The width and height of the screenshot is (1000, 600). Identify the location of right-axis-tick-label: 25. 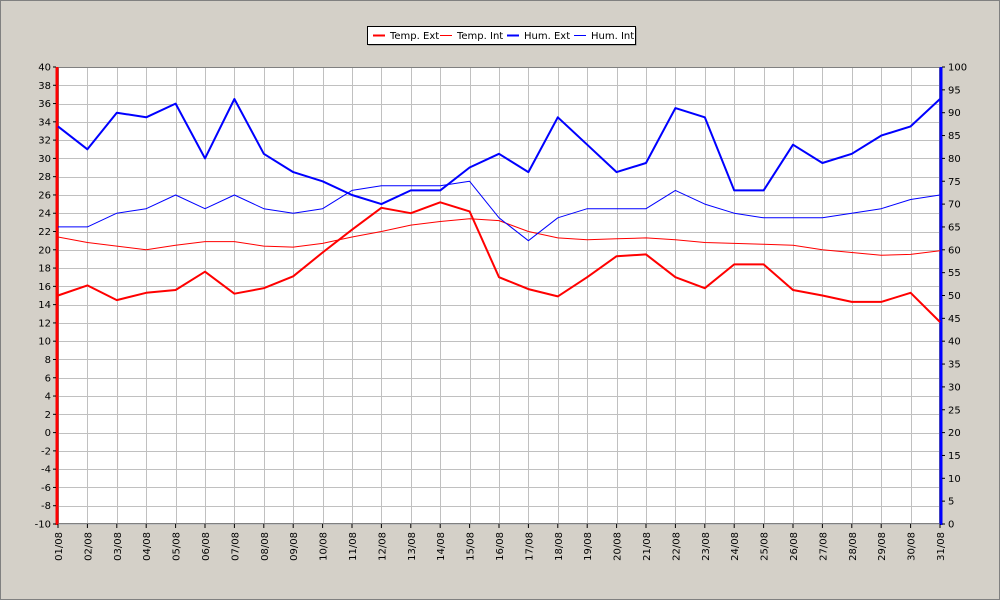
(954, 410).